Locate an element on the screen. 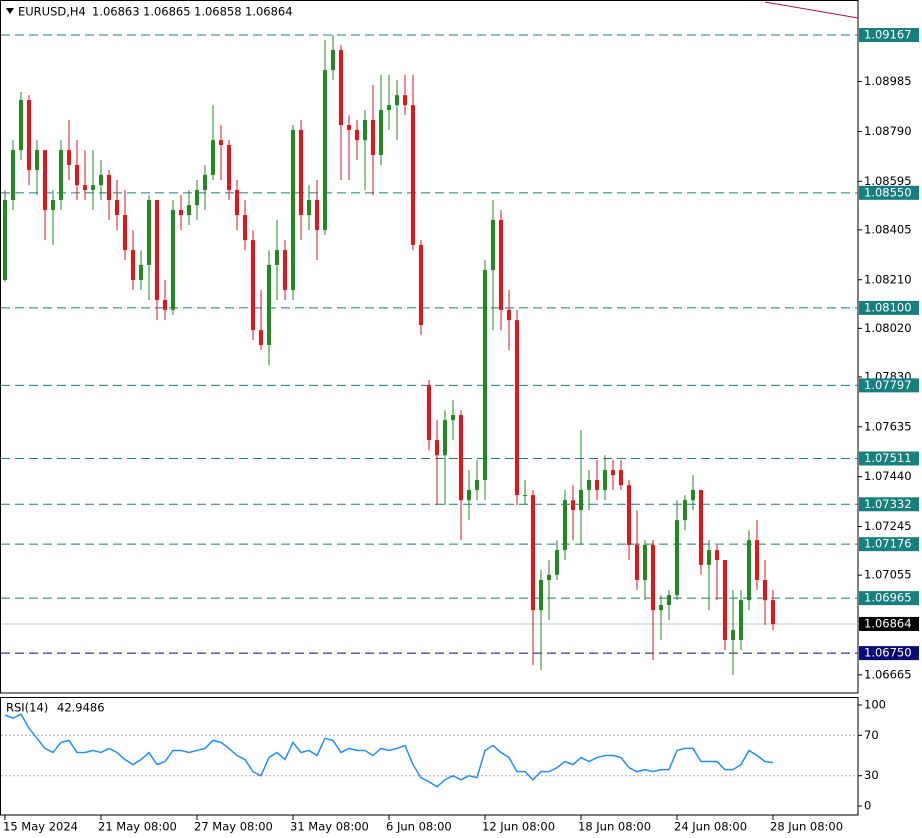  symbol: EURUSD,H4 is located at coordinates (52, 12).